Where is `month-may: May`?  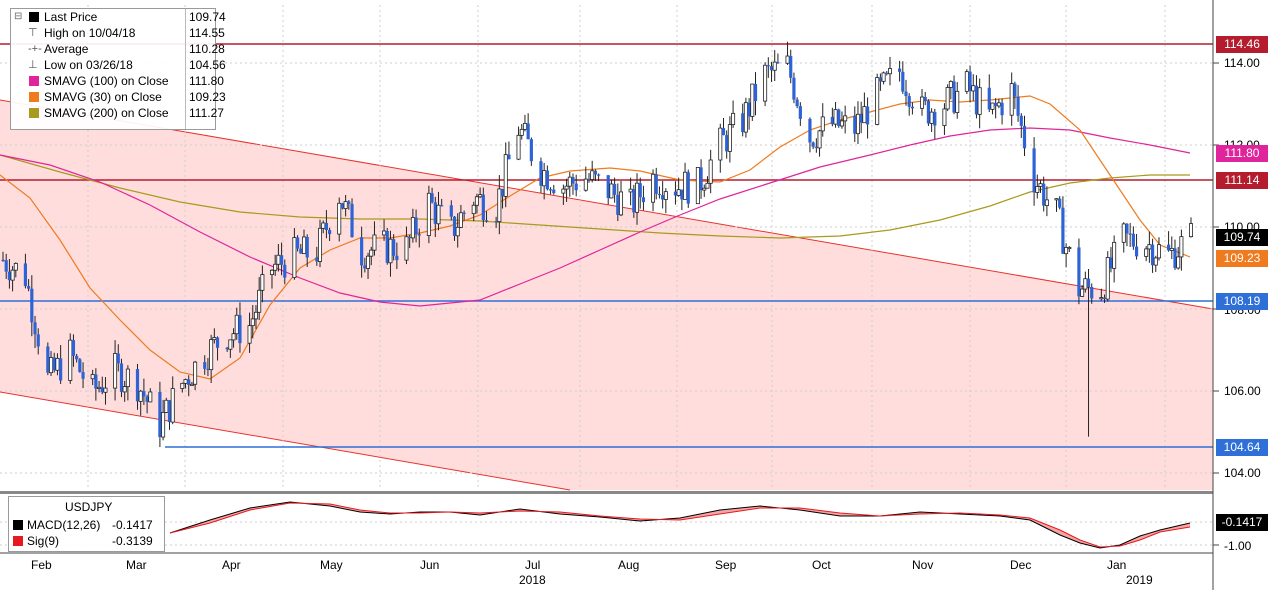
month-may: May is located at coordinates (331, 565).